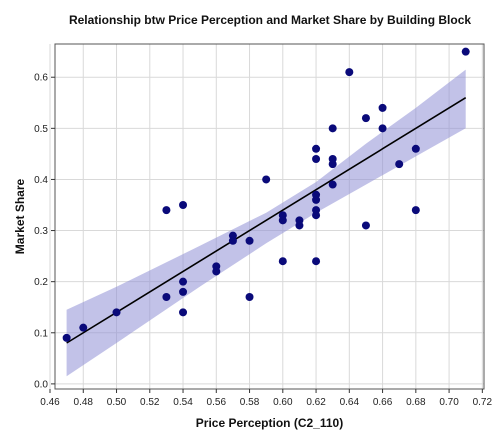 Image resolution: width=500 pixels, height=448 pixels. I want to click on x-tick-label: 0.68, so click(416, 402).